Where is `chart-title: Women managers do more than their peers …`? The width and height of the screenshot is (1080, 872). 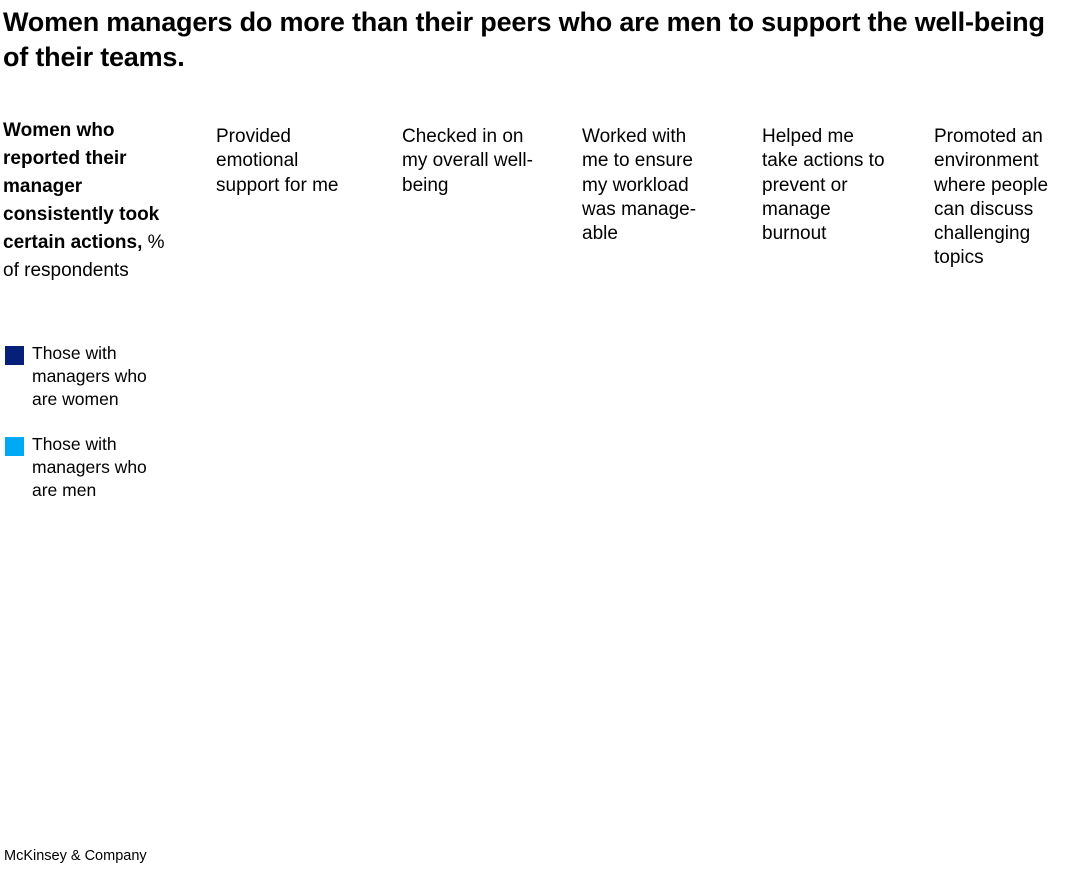 chart-title: Women managers do more than their peers … is located at coordinates (524, 39).